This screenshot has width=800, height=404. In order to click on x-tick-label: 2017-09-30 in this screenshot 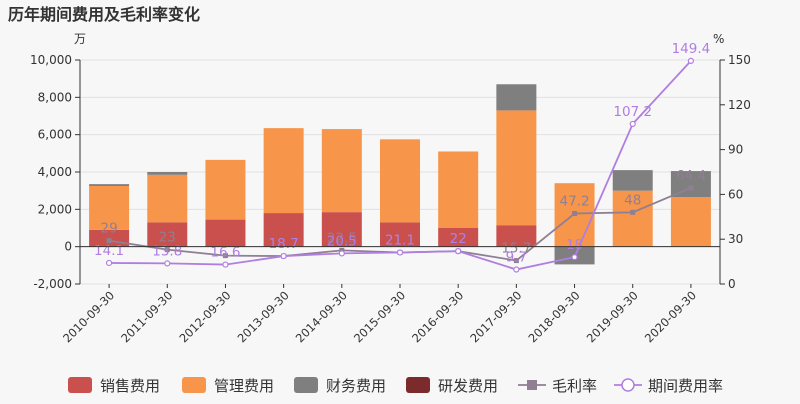, I will do `click(495, 316)`.